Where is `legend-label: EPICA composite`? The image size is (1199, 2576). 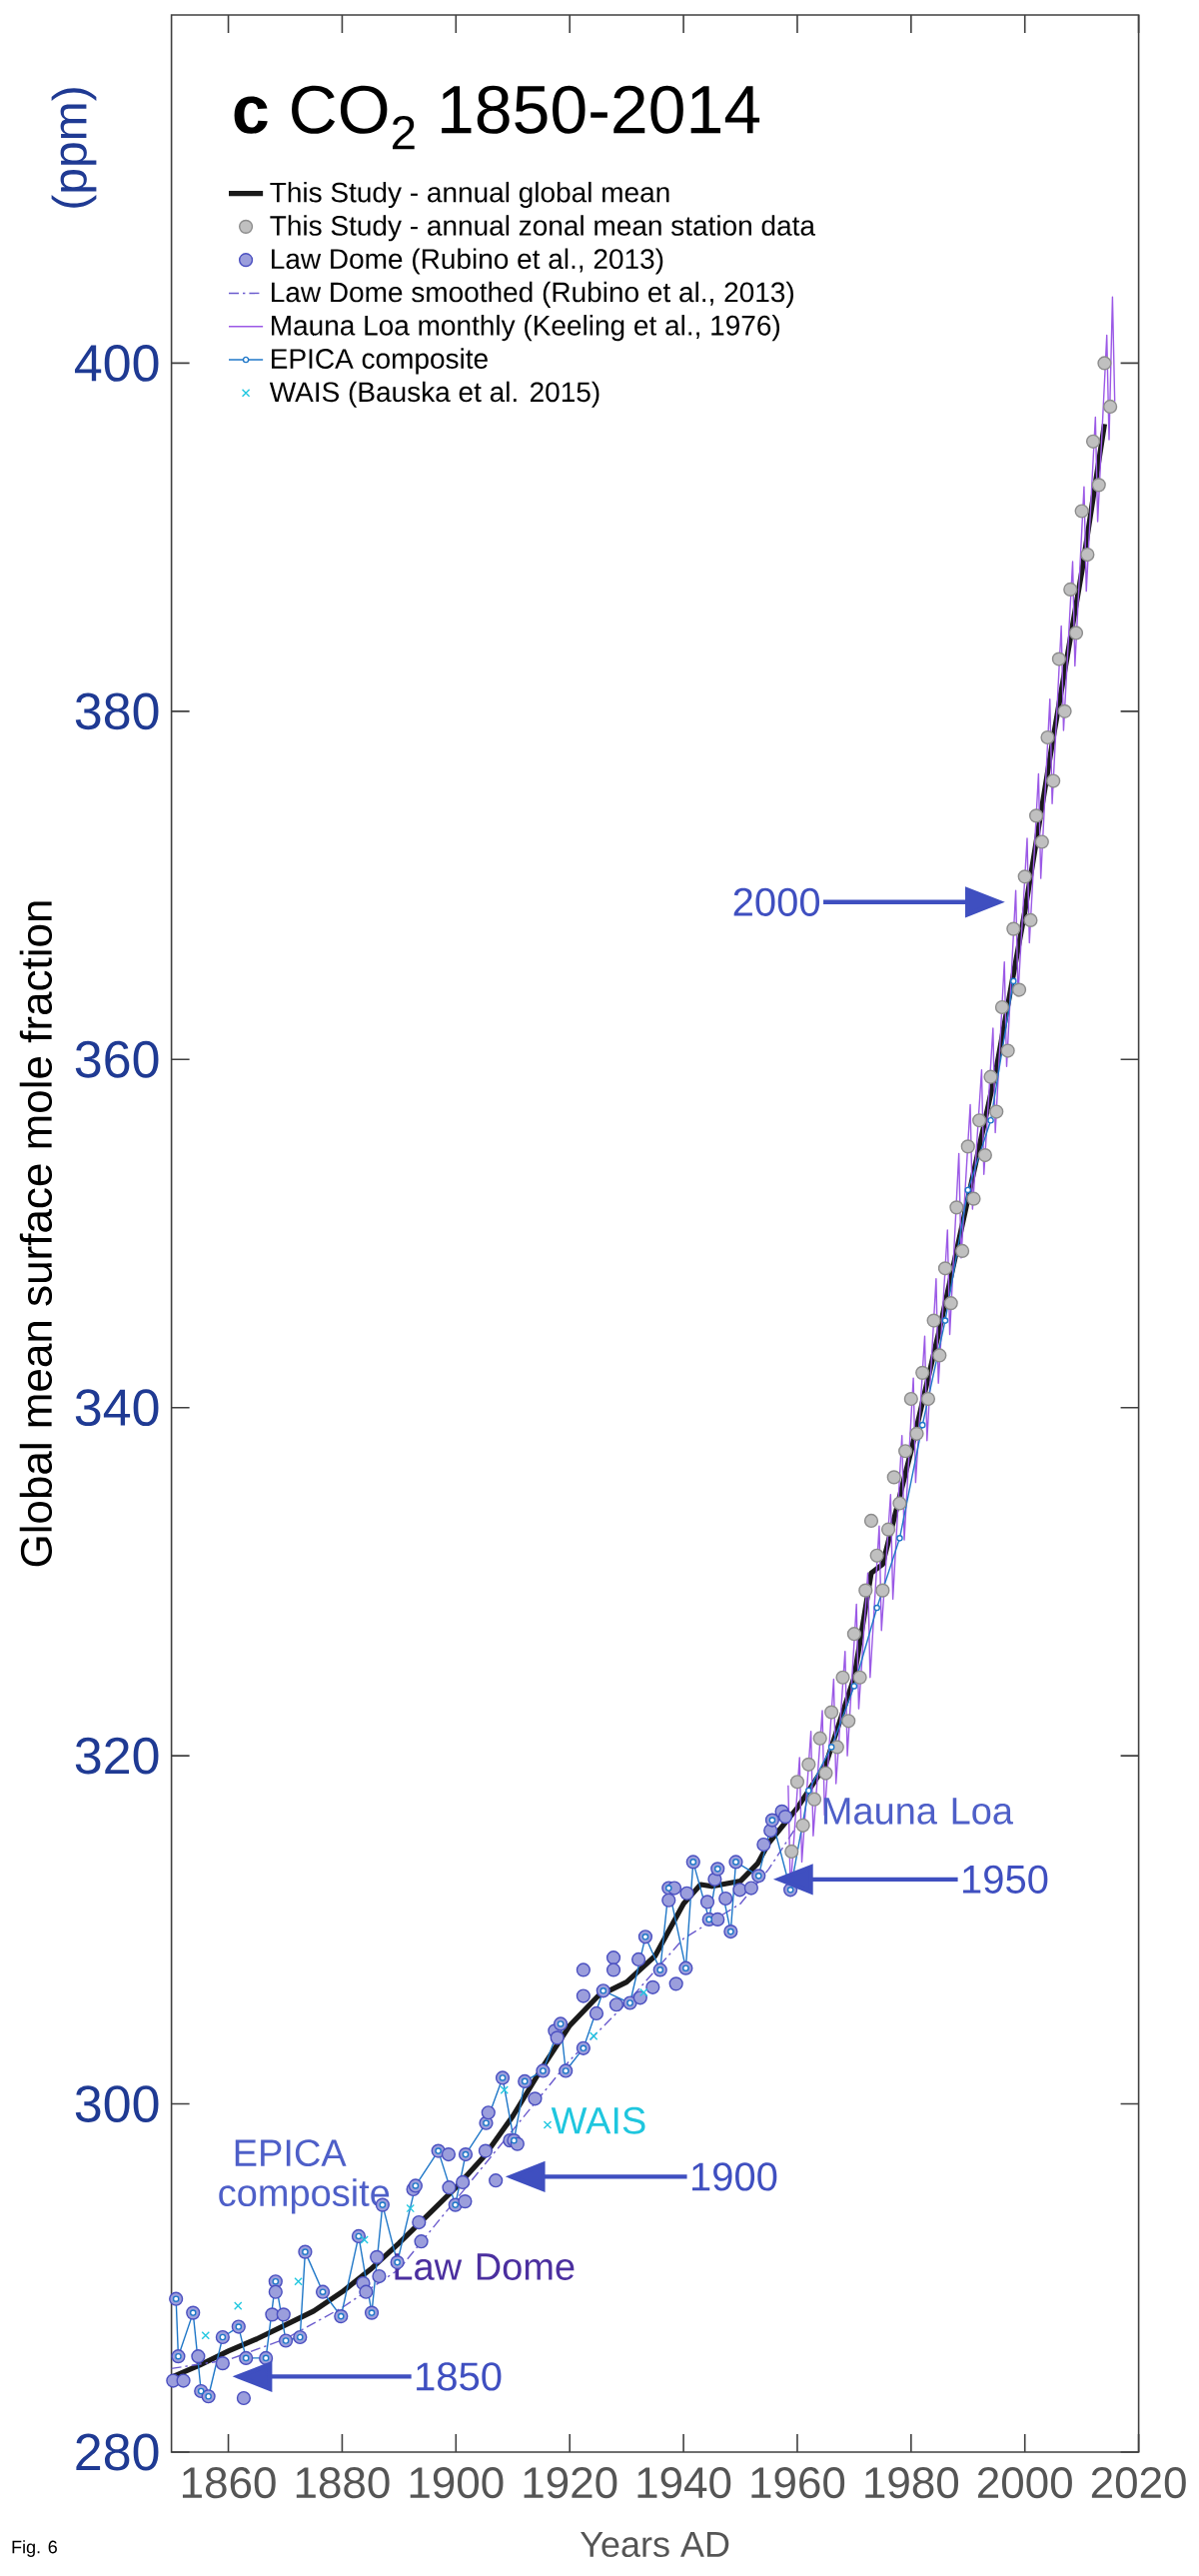 legend-label: EPICA composite is located at coordinates (380, 361).